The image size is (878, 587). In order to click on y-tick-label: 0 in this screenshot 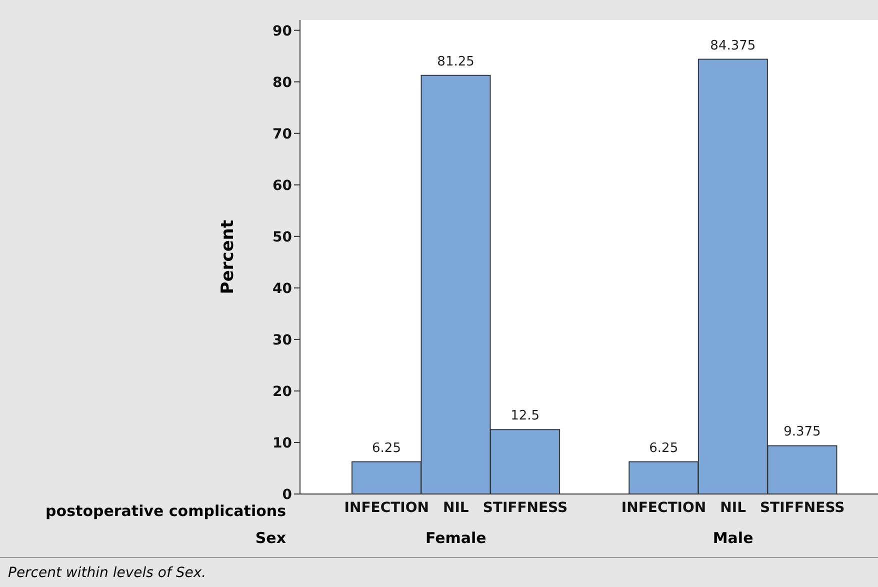, I will do `click(287, 494)`.